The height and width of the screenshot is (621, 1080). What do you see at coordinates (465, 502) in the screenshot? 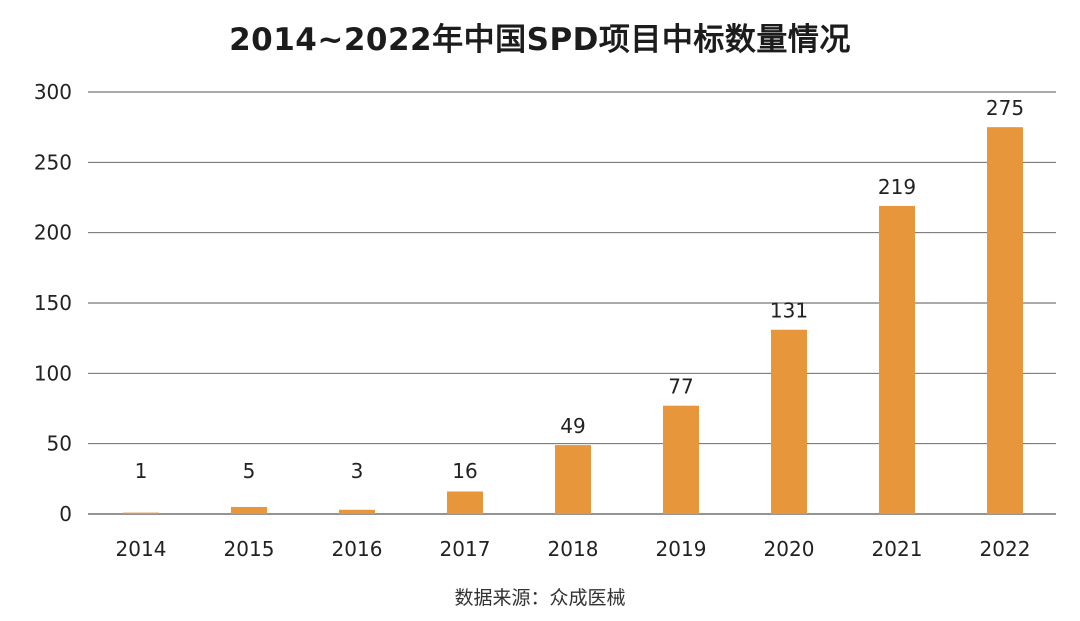
I see `bar-2017` at bounding box center [465, 502].